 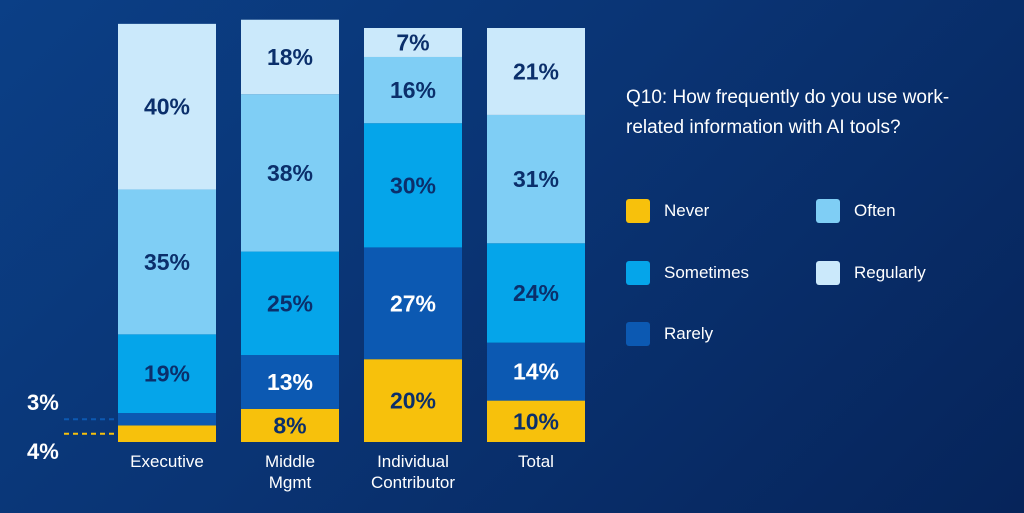 What do you see at coordinates (707, 272) in the screenshot?
I see `legend-label-sometimes: Sometimes` at bounding box center [707, 272].